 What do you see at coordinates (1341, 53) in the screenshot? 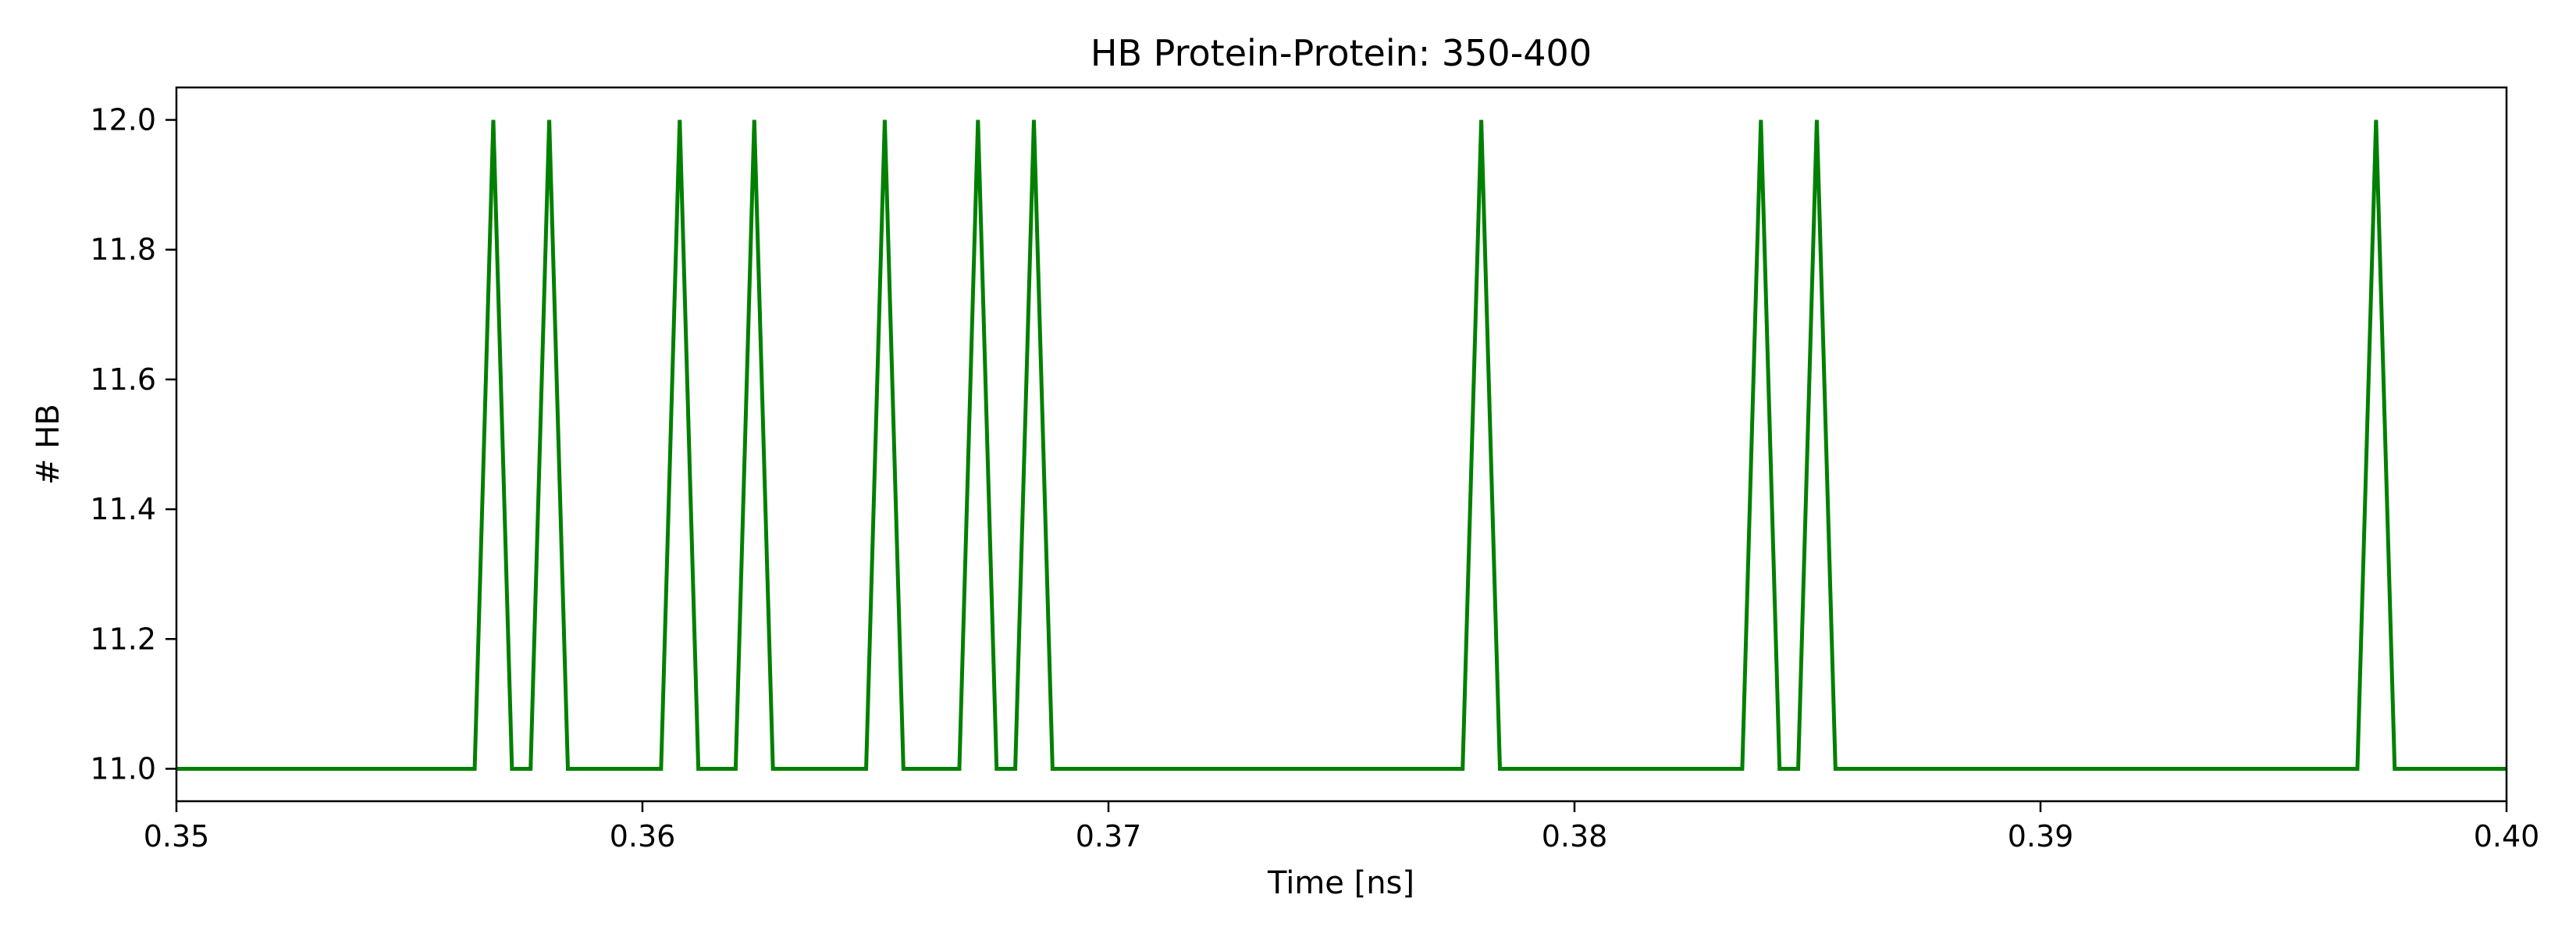
I see `chart-title: HB Protein-Protein: 350-400` at bounding box center [1341, 53].